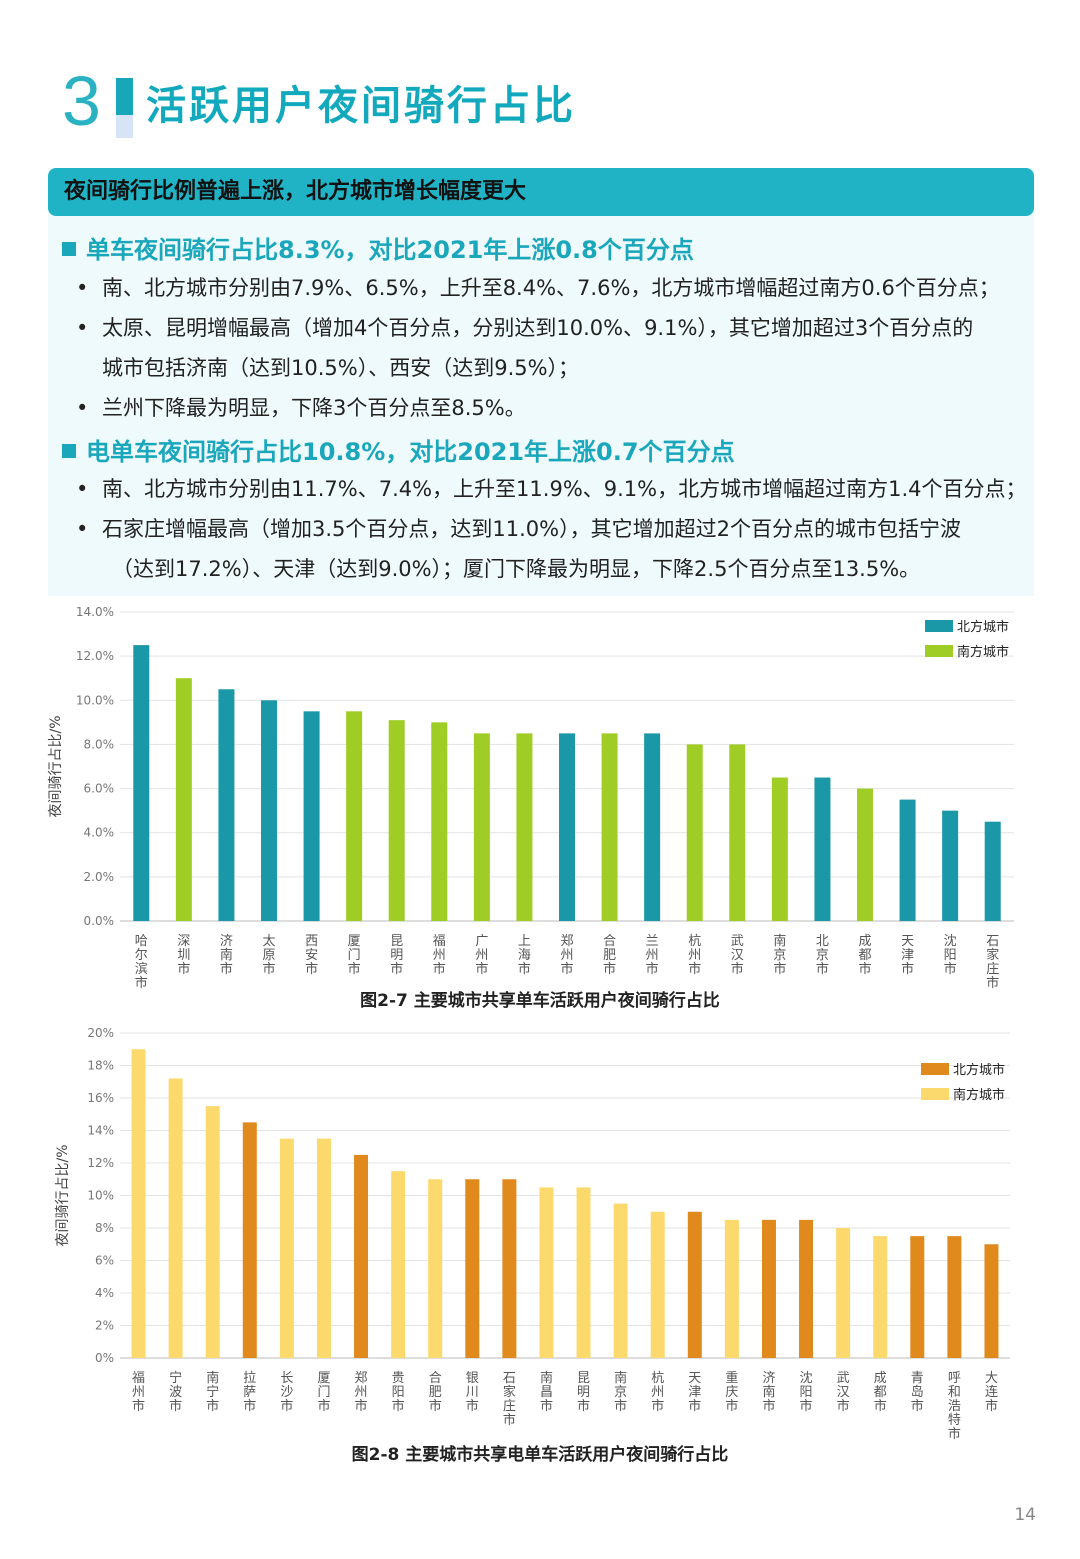 Image resolution: width=1080 pixels, height=1559 pixels. What do you see at coordinates (95, 656) in the screenshot?
I see `y-tick-label: 12.0%` at bounding box center [95, 656].